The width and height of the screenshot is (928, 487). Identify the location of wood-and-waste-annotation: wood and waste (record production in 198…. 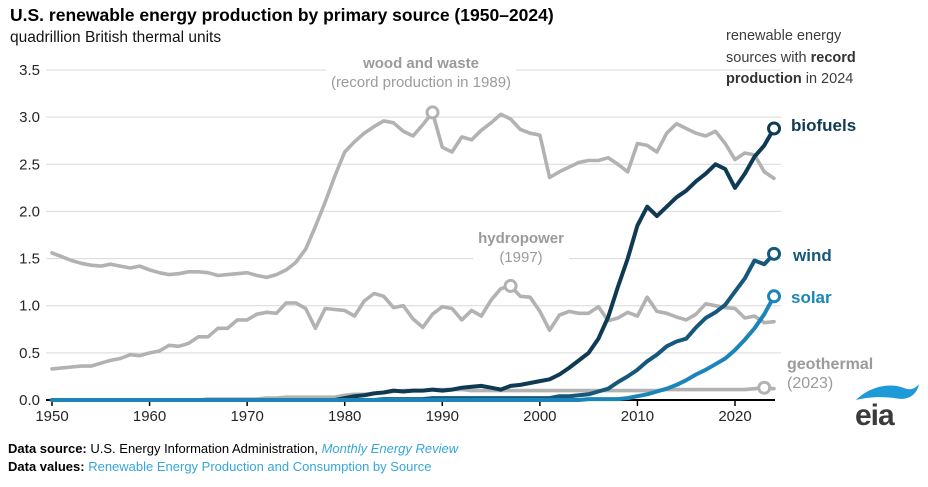
(421, 73).